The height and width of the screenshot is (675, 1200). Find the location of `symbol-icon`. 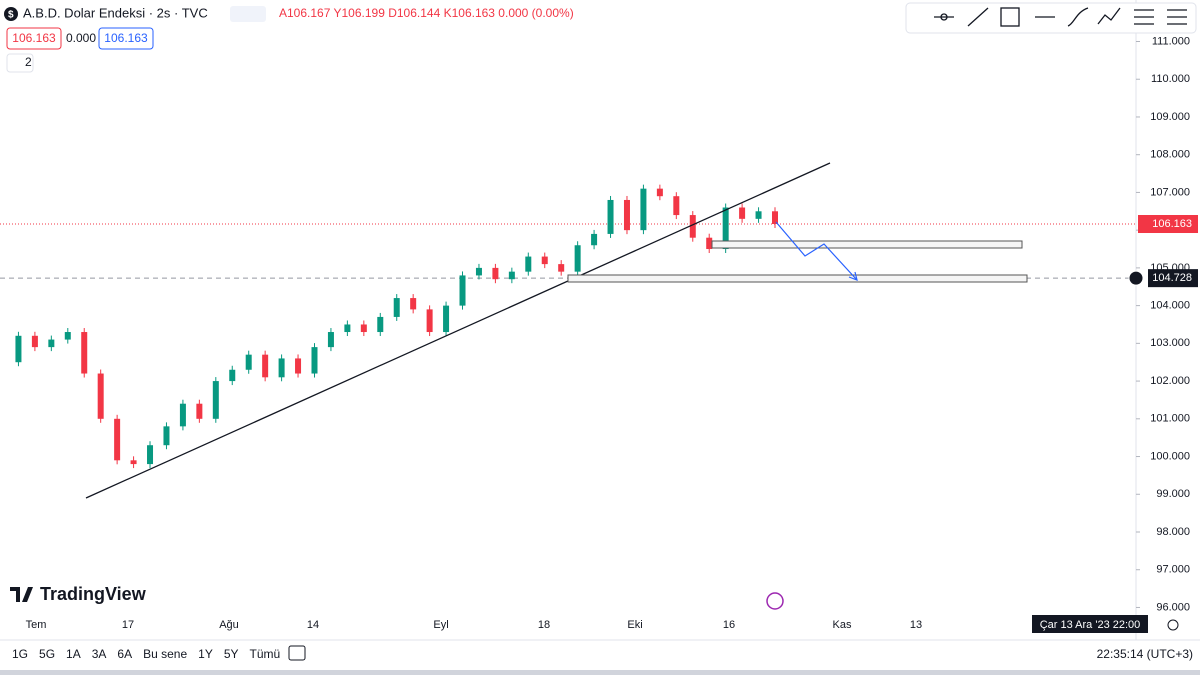

symbol-icon is located at coordinates (11, 14).